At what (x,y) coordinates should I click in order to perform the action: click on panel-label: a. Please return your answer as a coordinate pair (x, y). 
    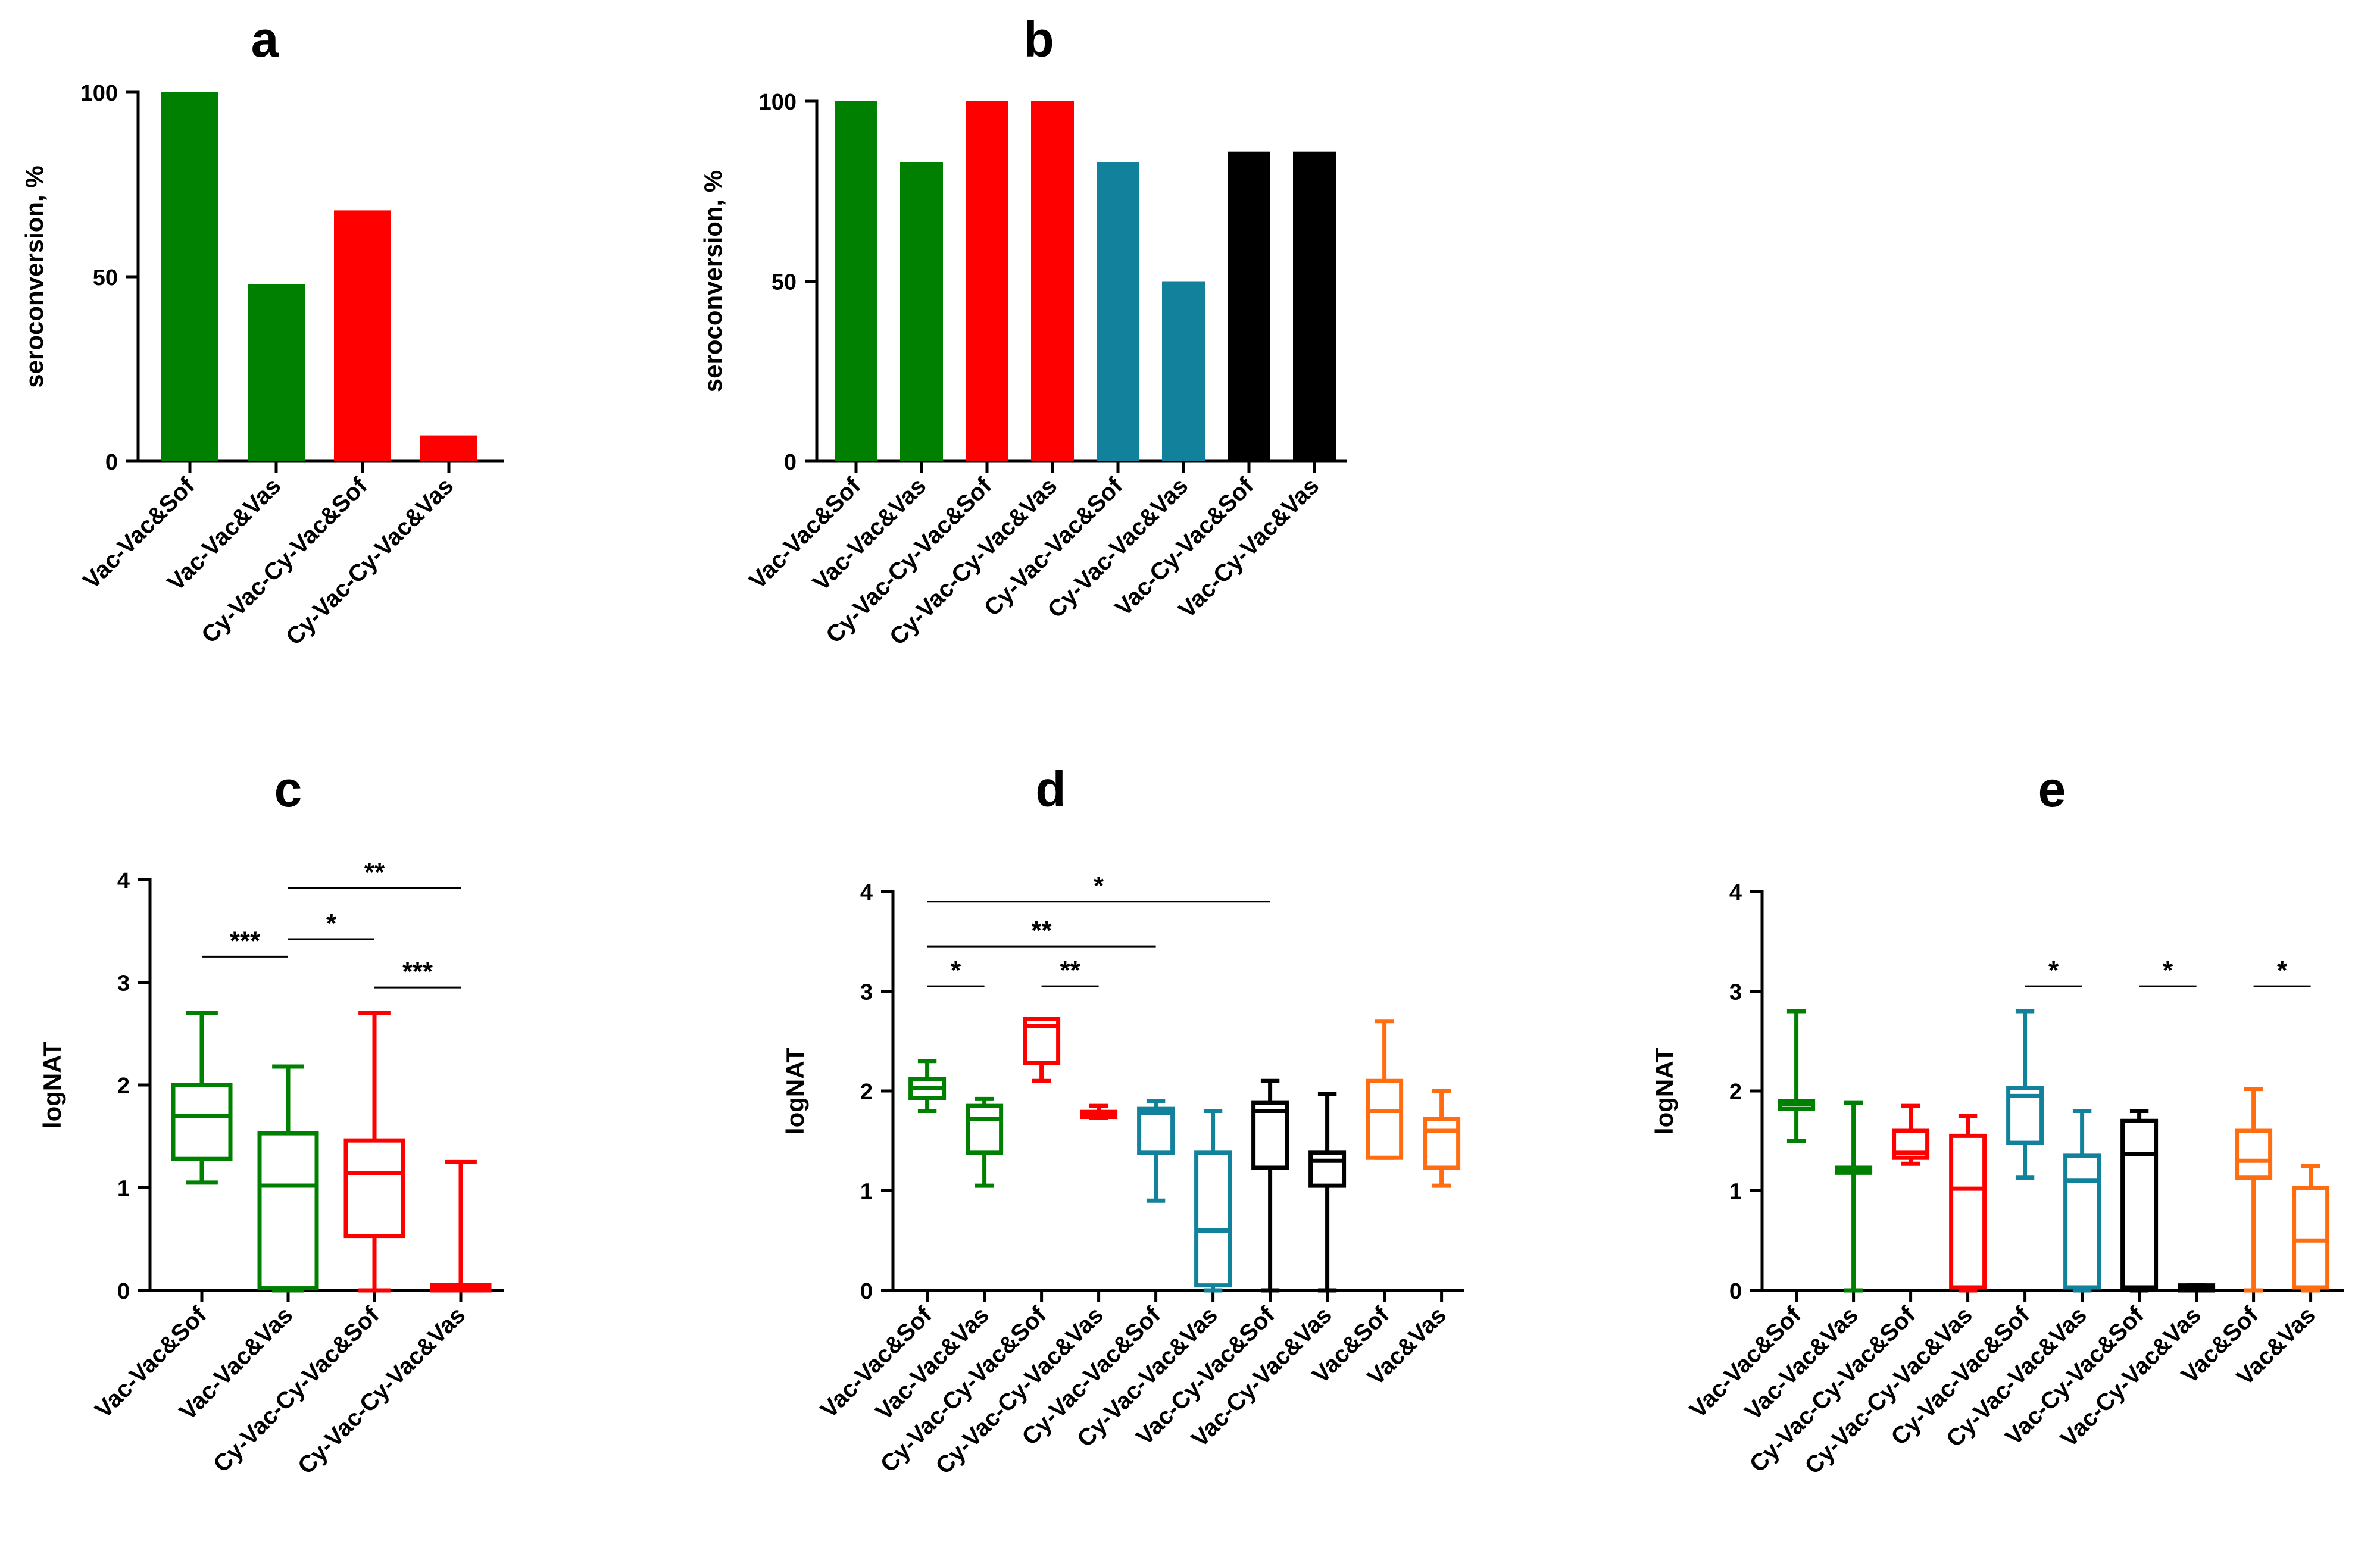
    Looking at the image, I should click on (265, 39).